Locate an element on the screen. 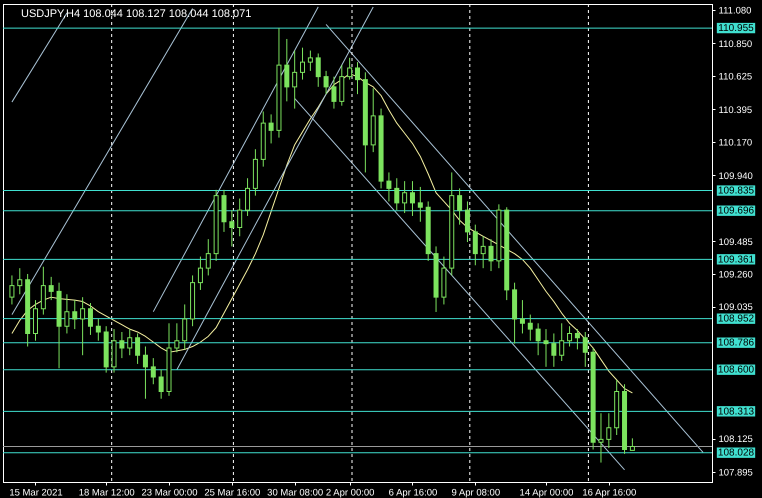 Image resolution: width=762 pixels, height=498 pixels. ref-line-label: 108.786 is located at coordinates (736, 343).